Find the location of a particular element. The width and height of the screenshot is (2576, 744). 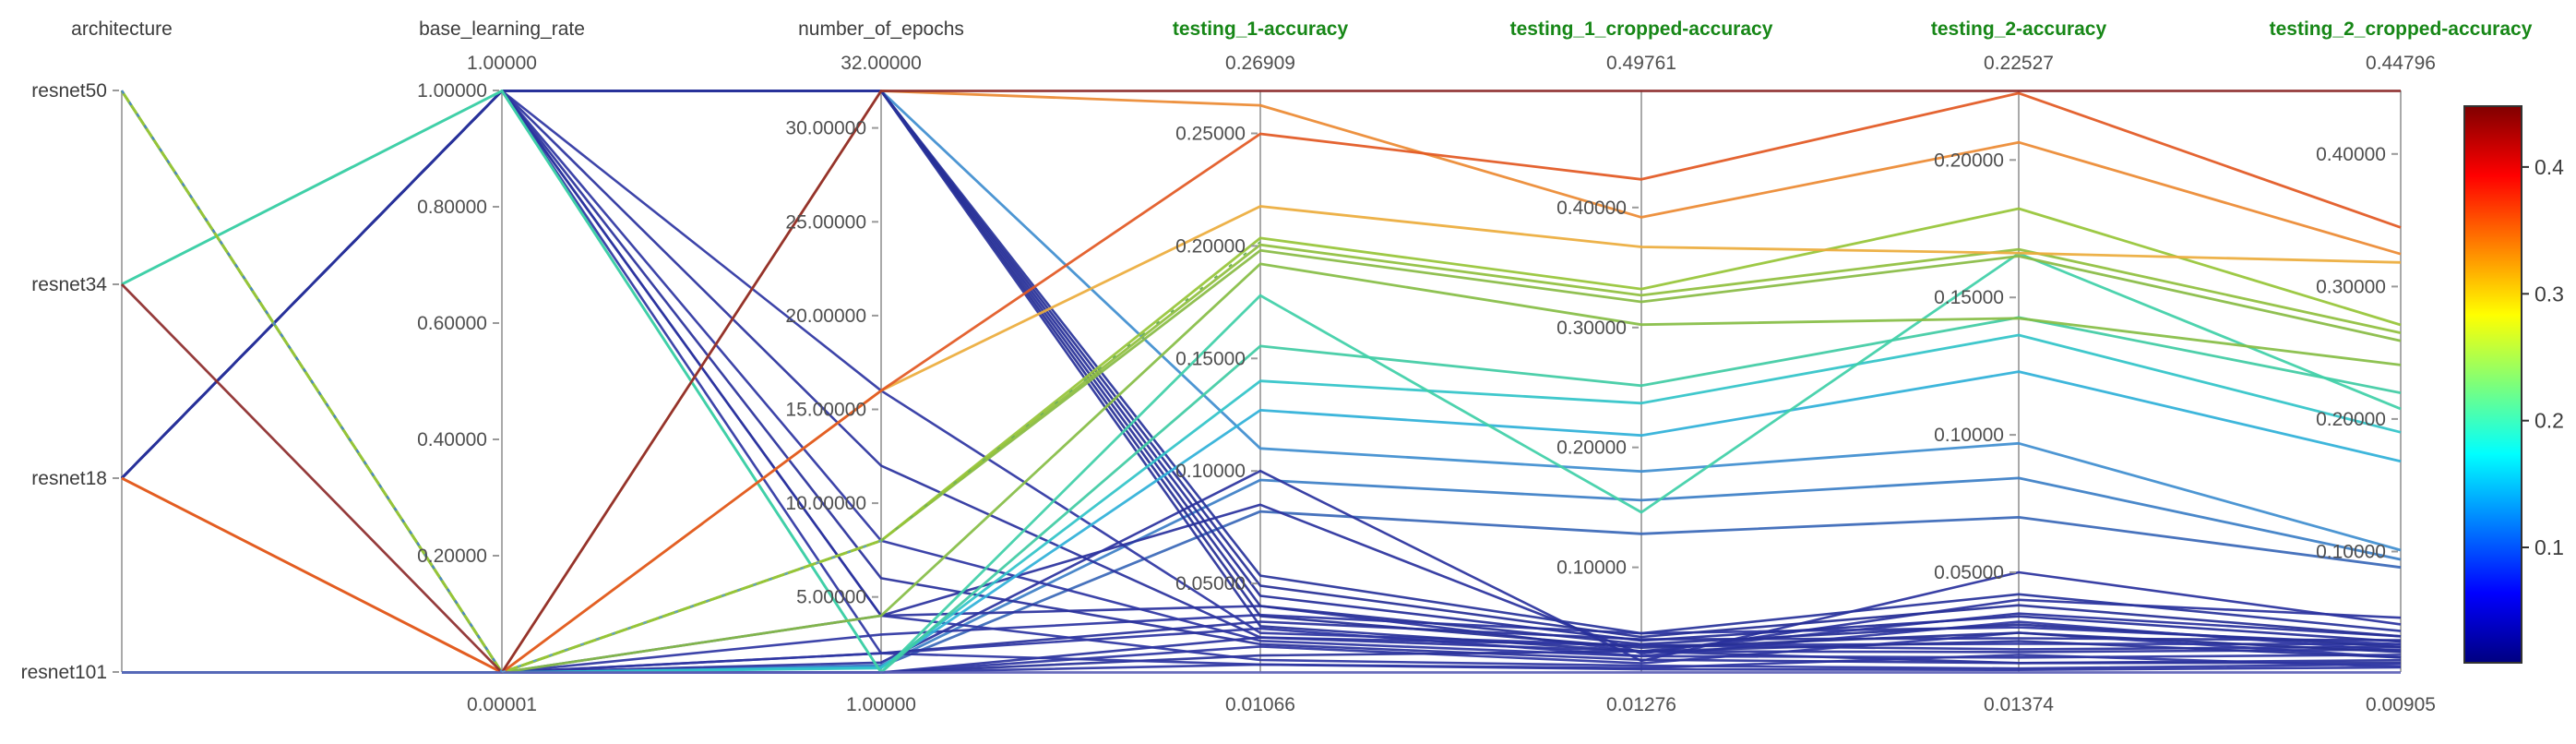

svg-text: testing_2-accuracy is located at coordinates (2019, 29).